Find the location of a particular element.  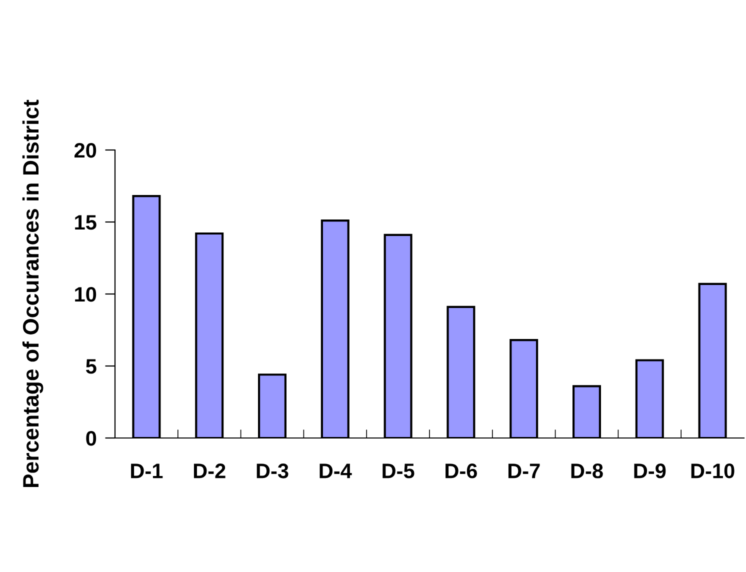

x-tick-label: D-9 is located at coordinates (650, 471).